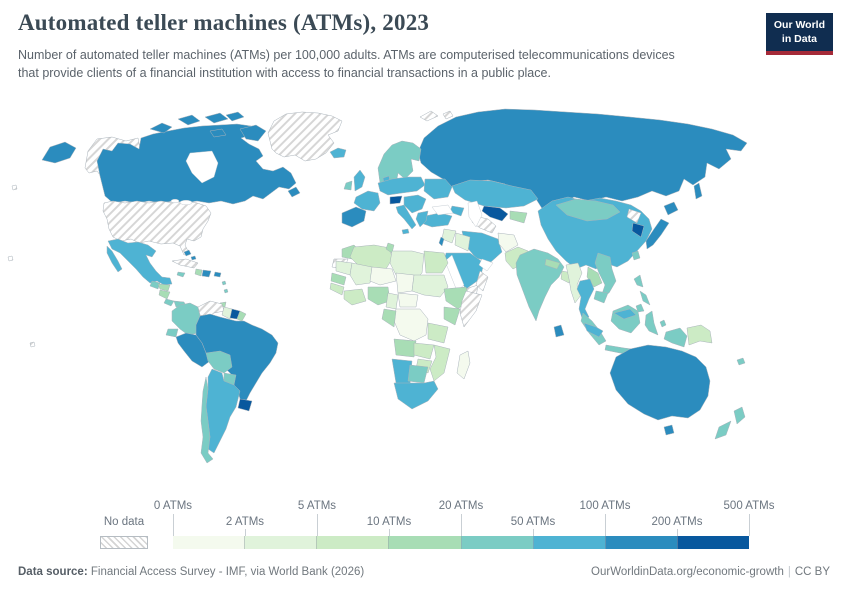 The height and width of the screenshot is (600, 850). Describe the element at coordinates (448, 115) in the screenshot. I see `country-svalbard-east` at that location.